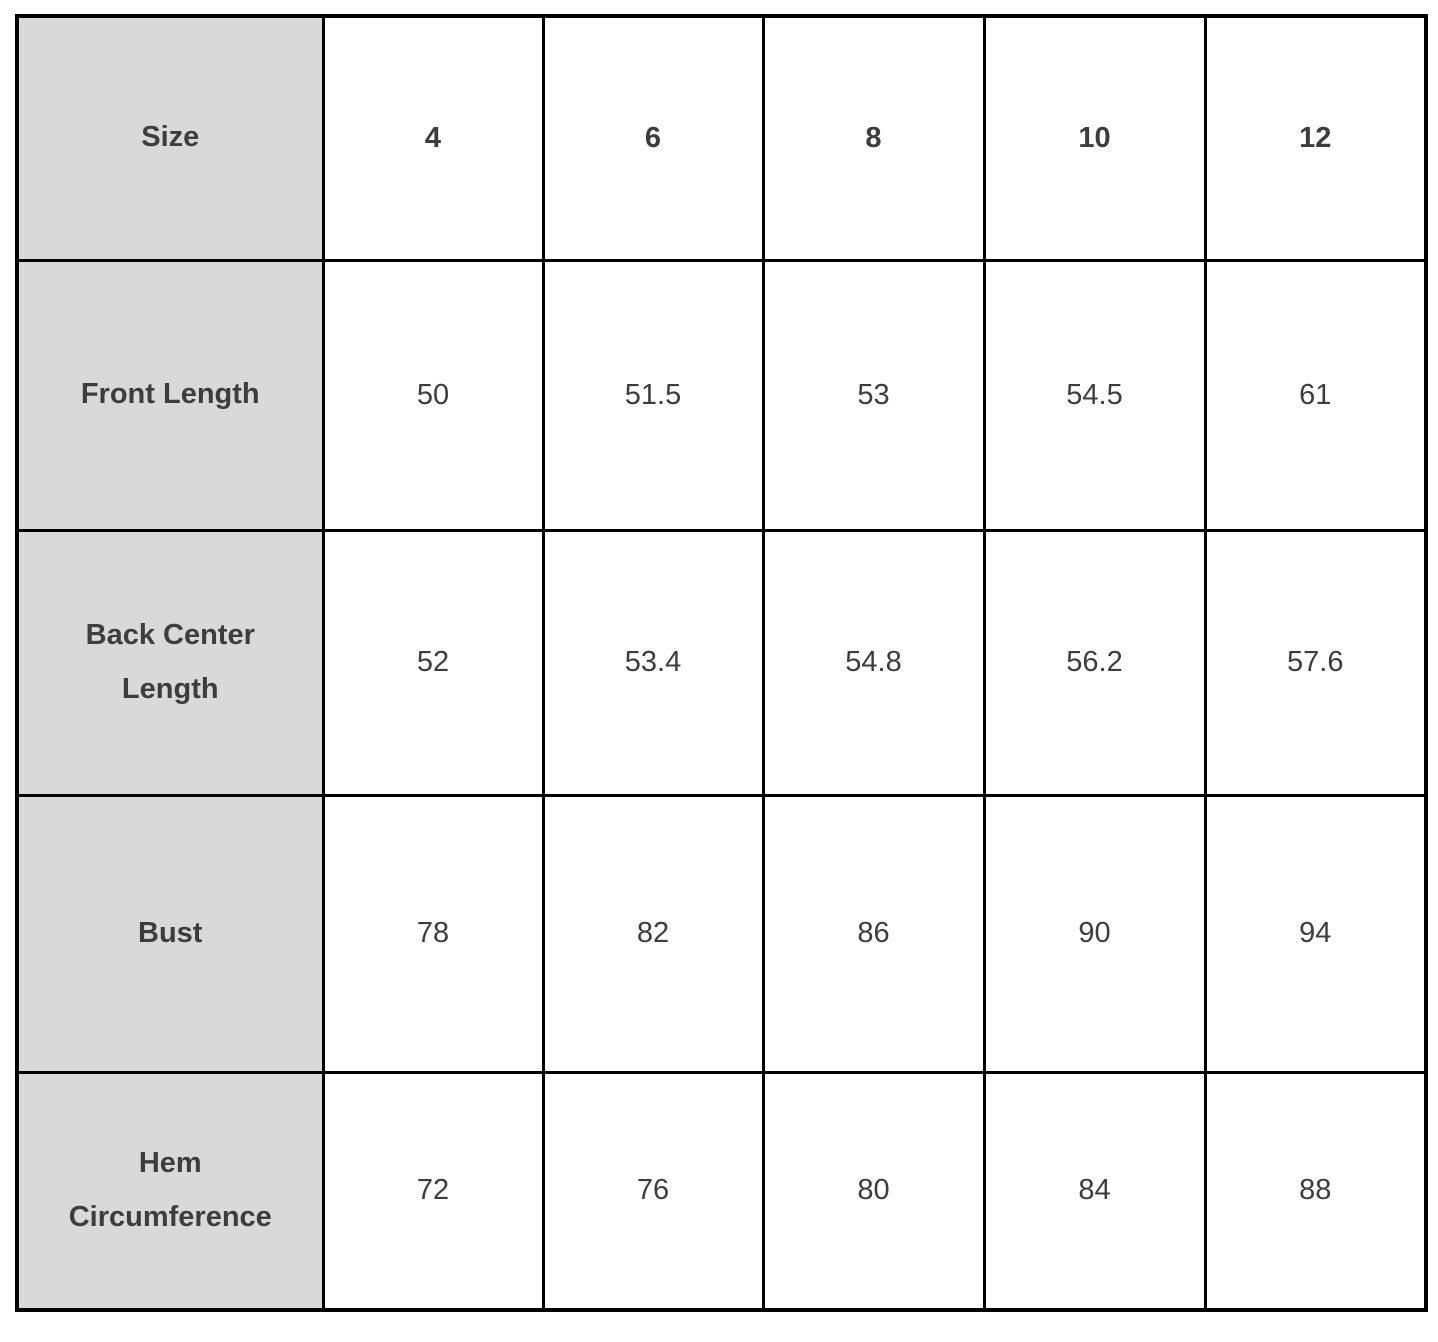  What do you see at coordinates (873, 1191) in the screenshot?
I see `value-cell: 80` at bounding box center [873, 1191].